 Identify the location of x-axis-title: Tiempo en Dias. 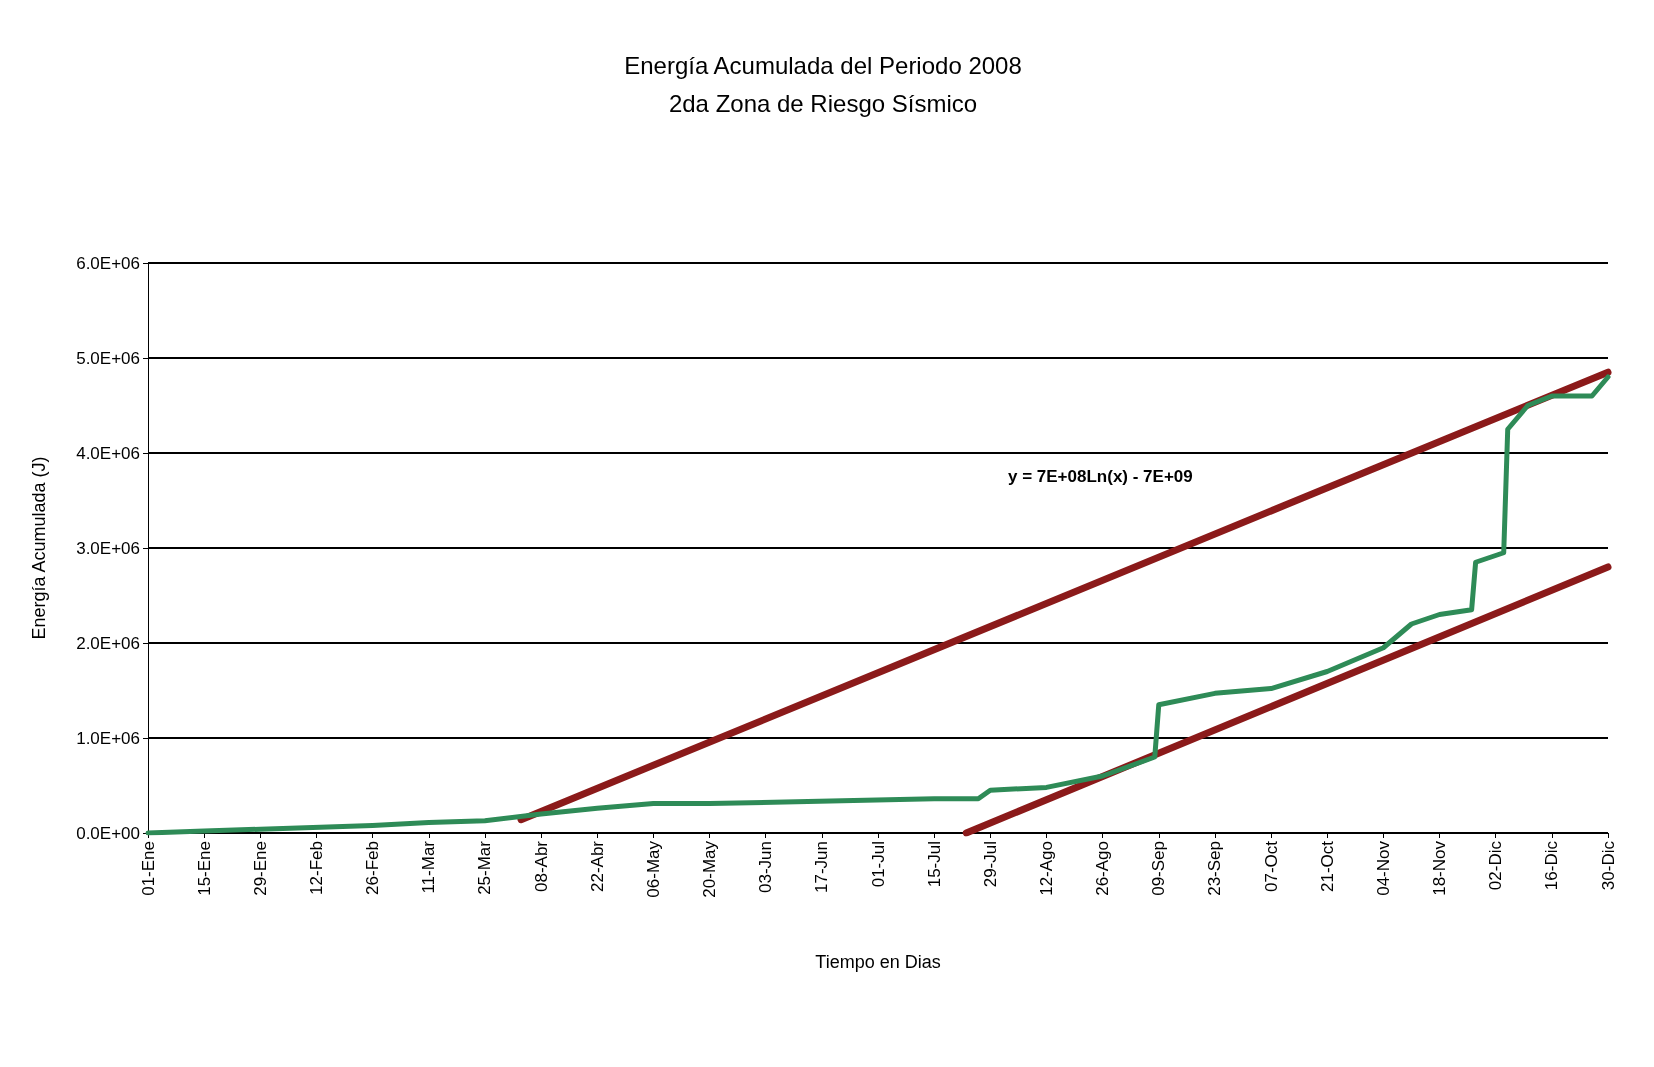
(878, 962).